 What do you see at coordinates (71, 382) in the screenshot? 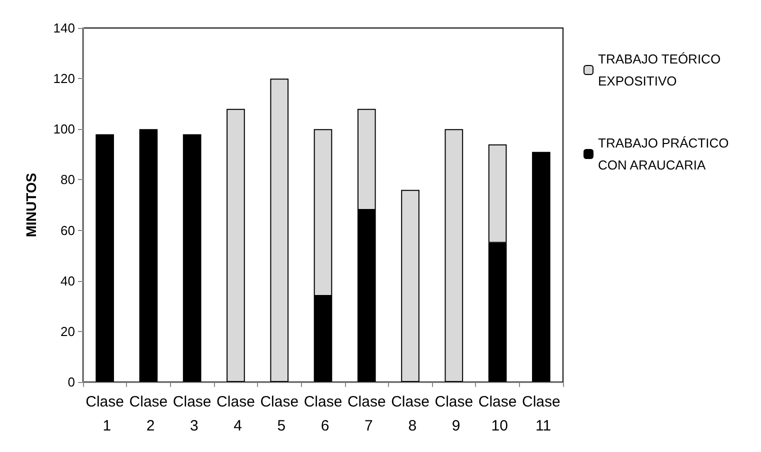
I see `y-tick-label: 0` at bounding box center [71, 382].